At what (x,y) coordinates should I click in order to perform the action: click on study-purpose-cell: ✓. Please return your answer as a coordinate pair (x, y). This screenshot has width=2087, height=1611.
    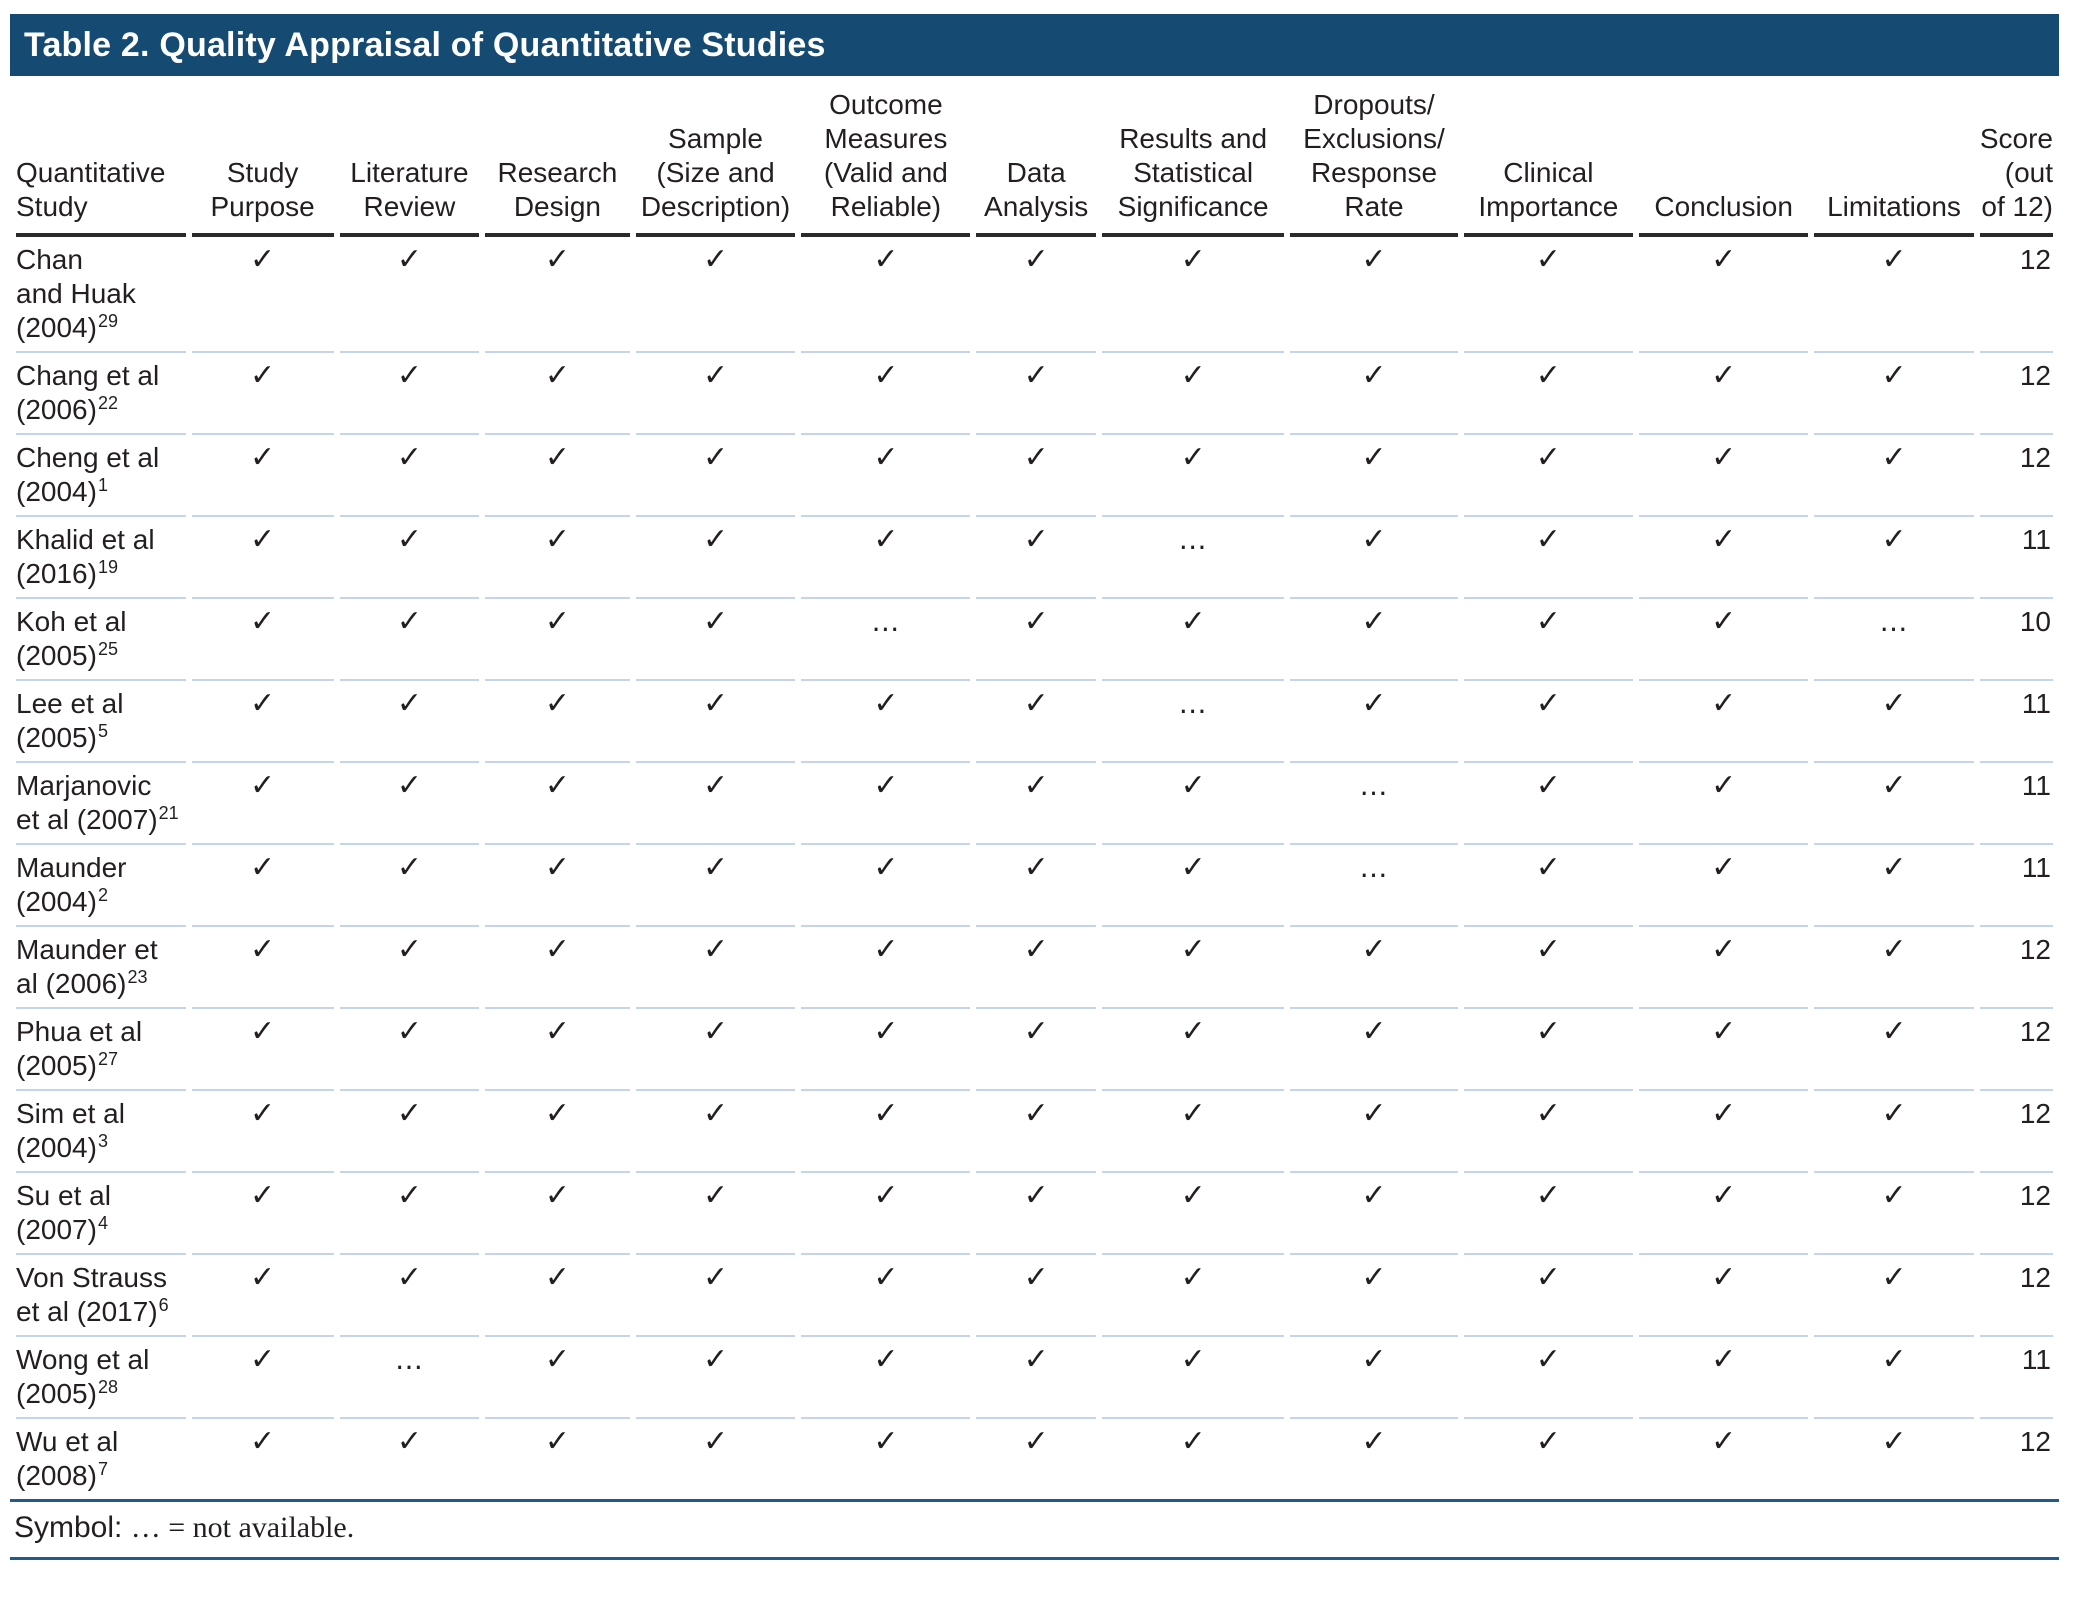
    Looking at the image, I should click on (262, 886).